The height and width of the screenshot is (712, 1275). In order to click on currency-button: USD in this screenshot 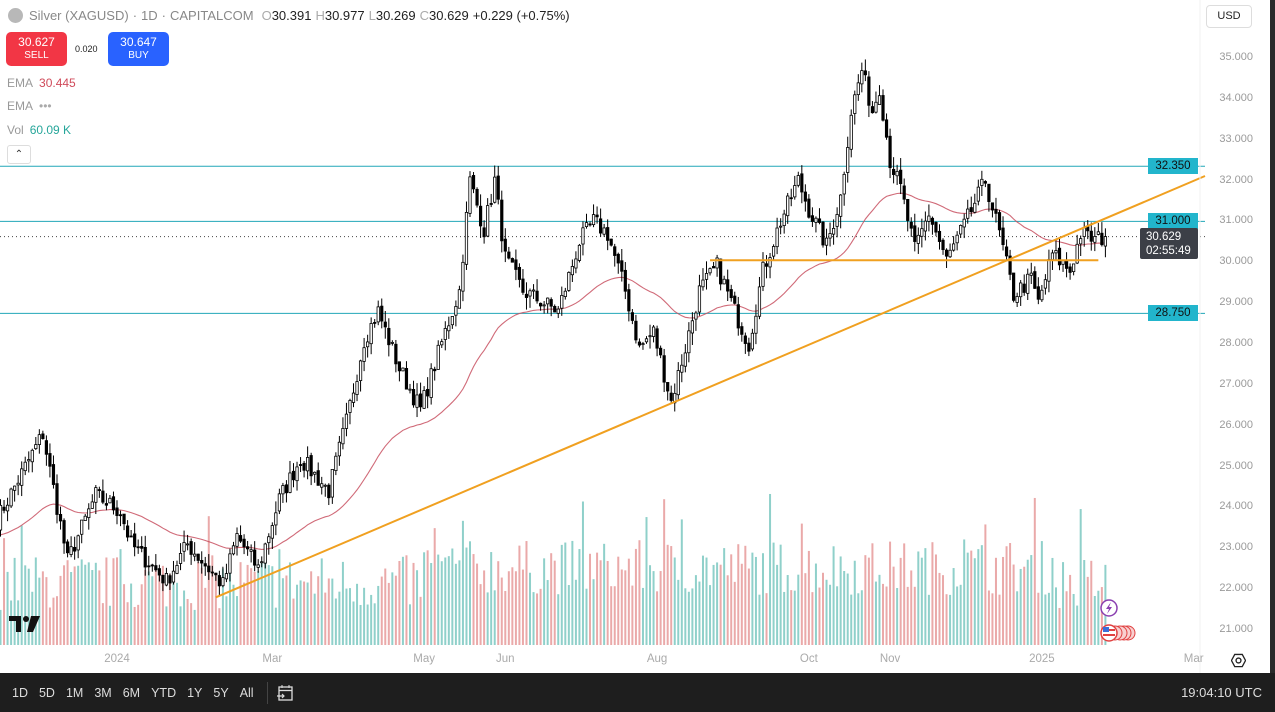, I will do `click(1229, 16)`.